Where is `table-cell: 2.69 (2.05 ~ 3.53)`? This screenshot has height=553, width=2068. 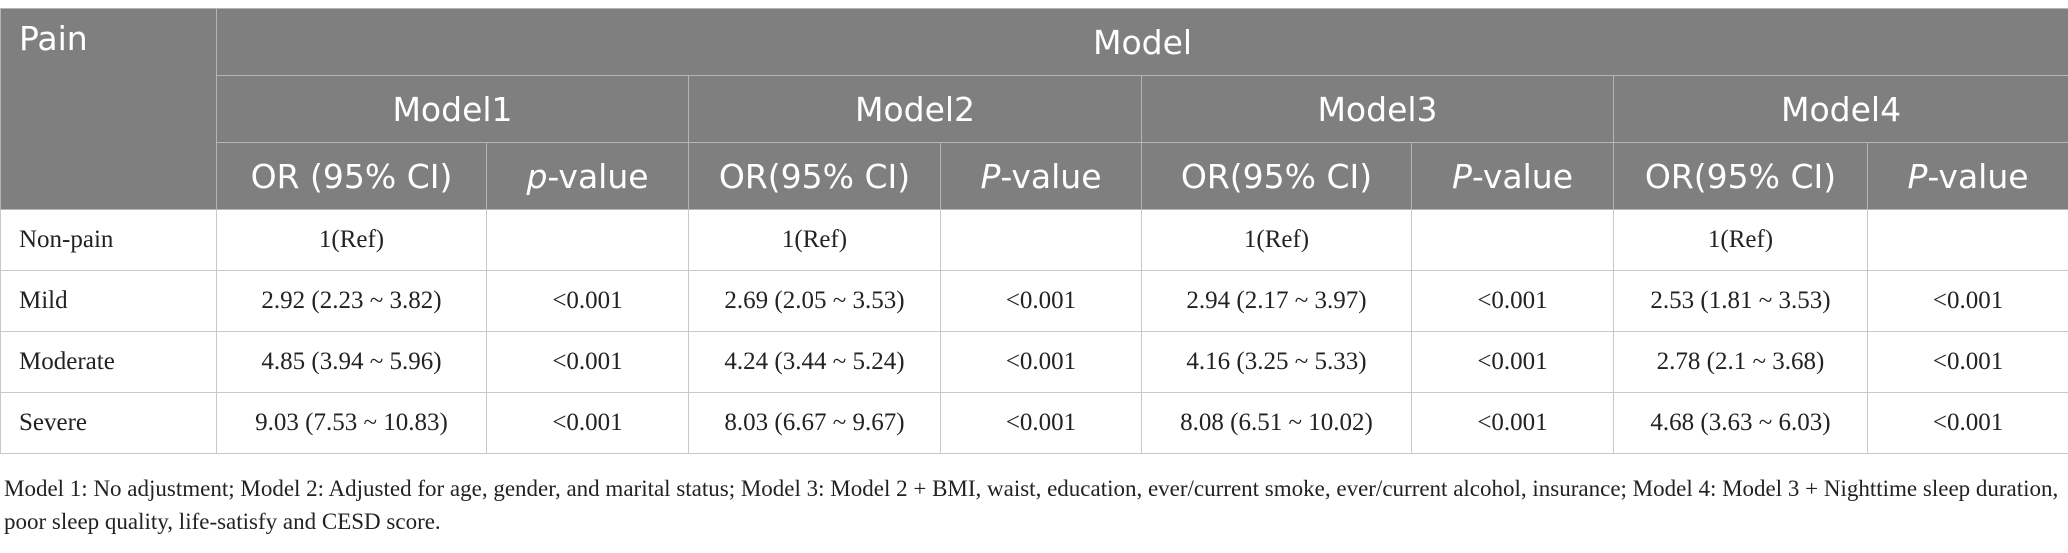 table-cell: 2.69 (2.05 ~ 3.53) is located at coordinates (814, 301).